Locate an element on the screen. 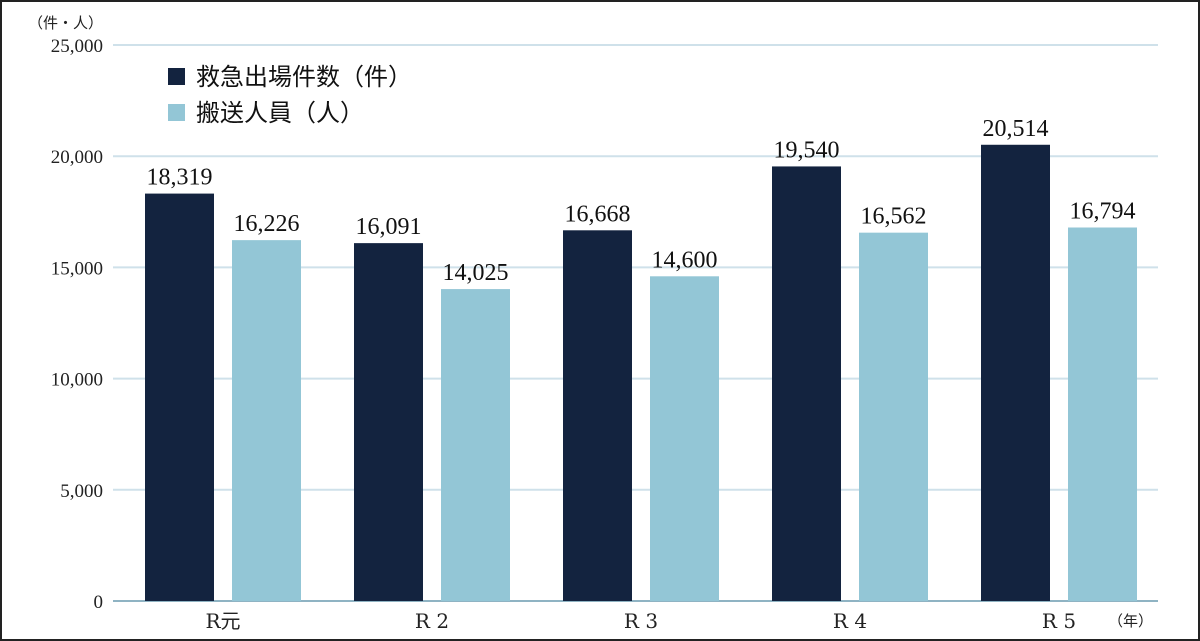 The width and height of the screenshot is (1200, 641). x-tick-label: R 2 is located at coordinates (432, 621).